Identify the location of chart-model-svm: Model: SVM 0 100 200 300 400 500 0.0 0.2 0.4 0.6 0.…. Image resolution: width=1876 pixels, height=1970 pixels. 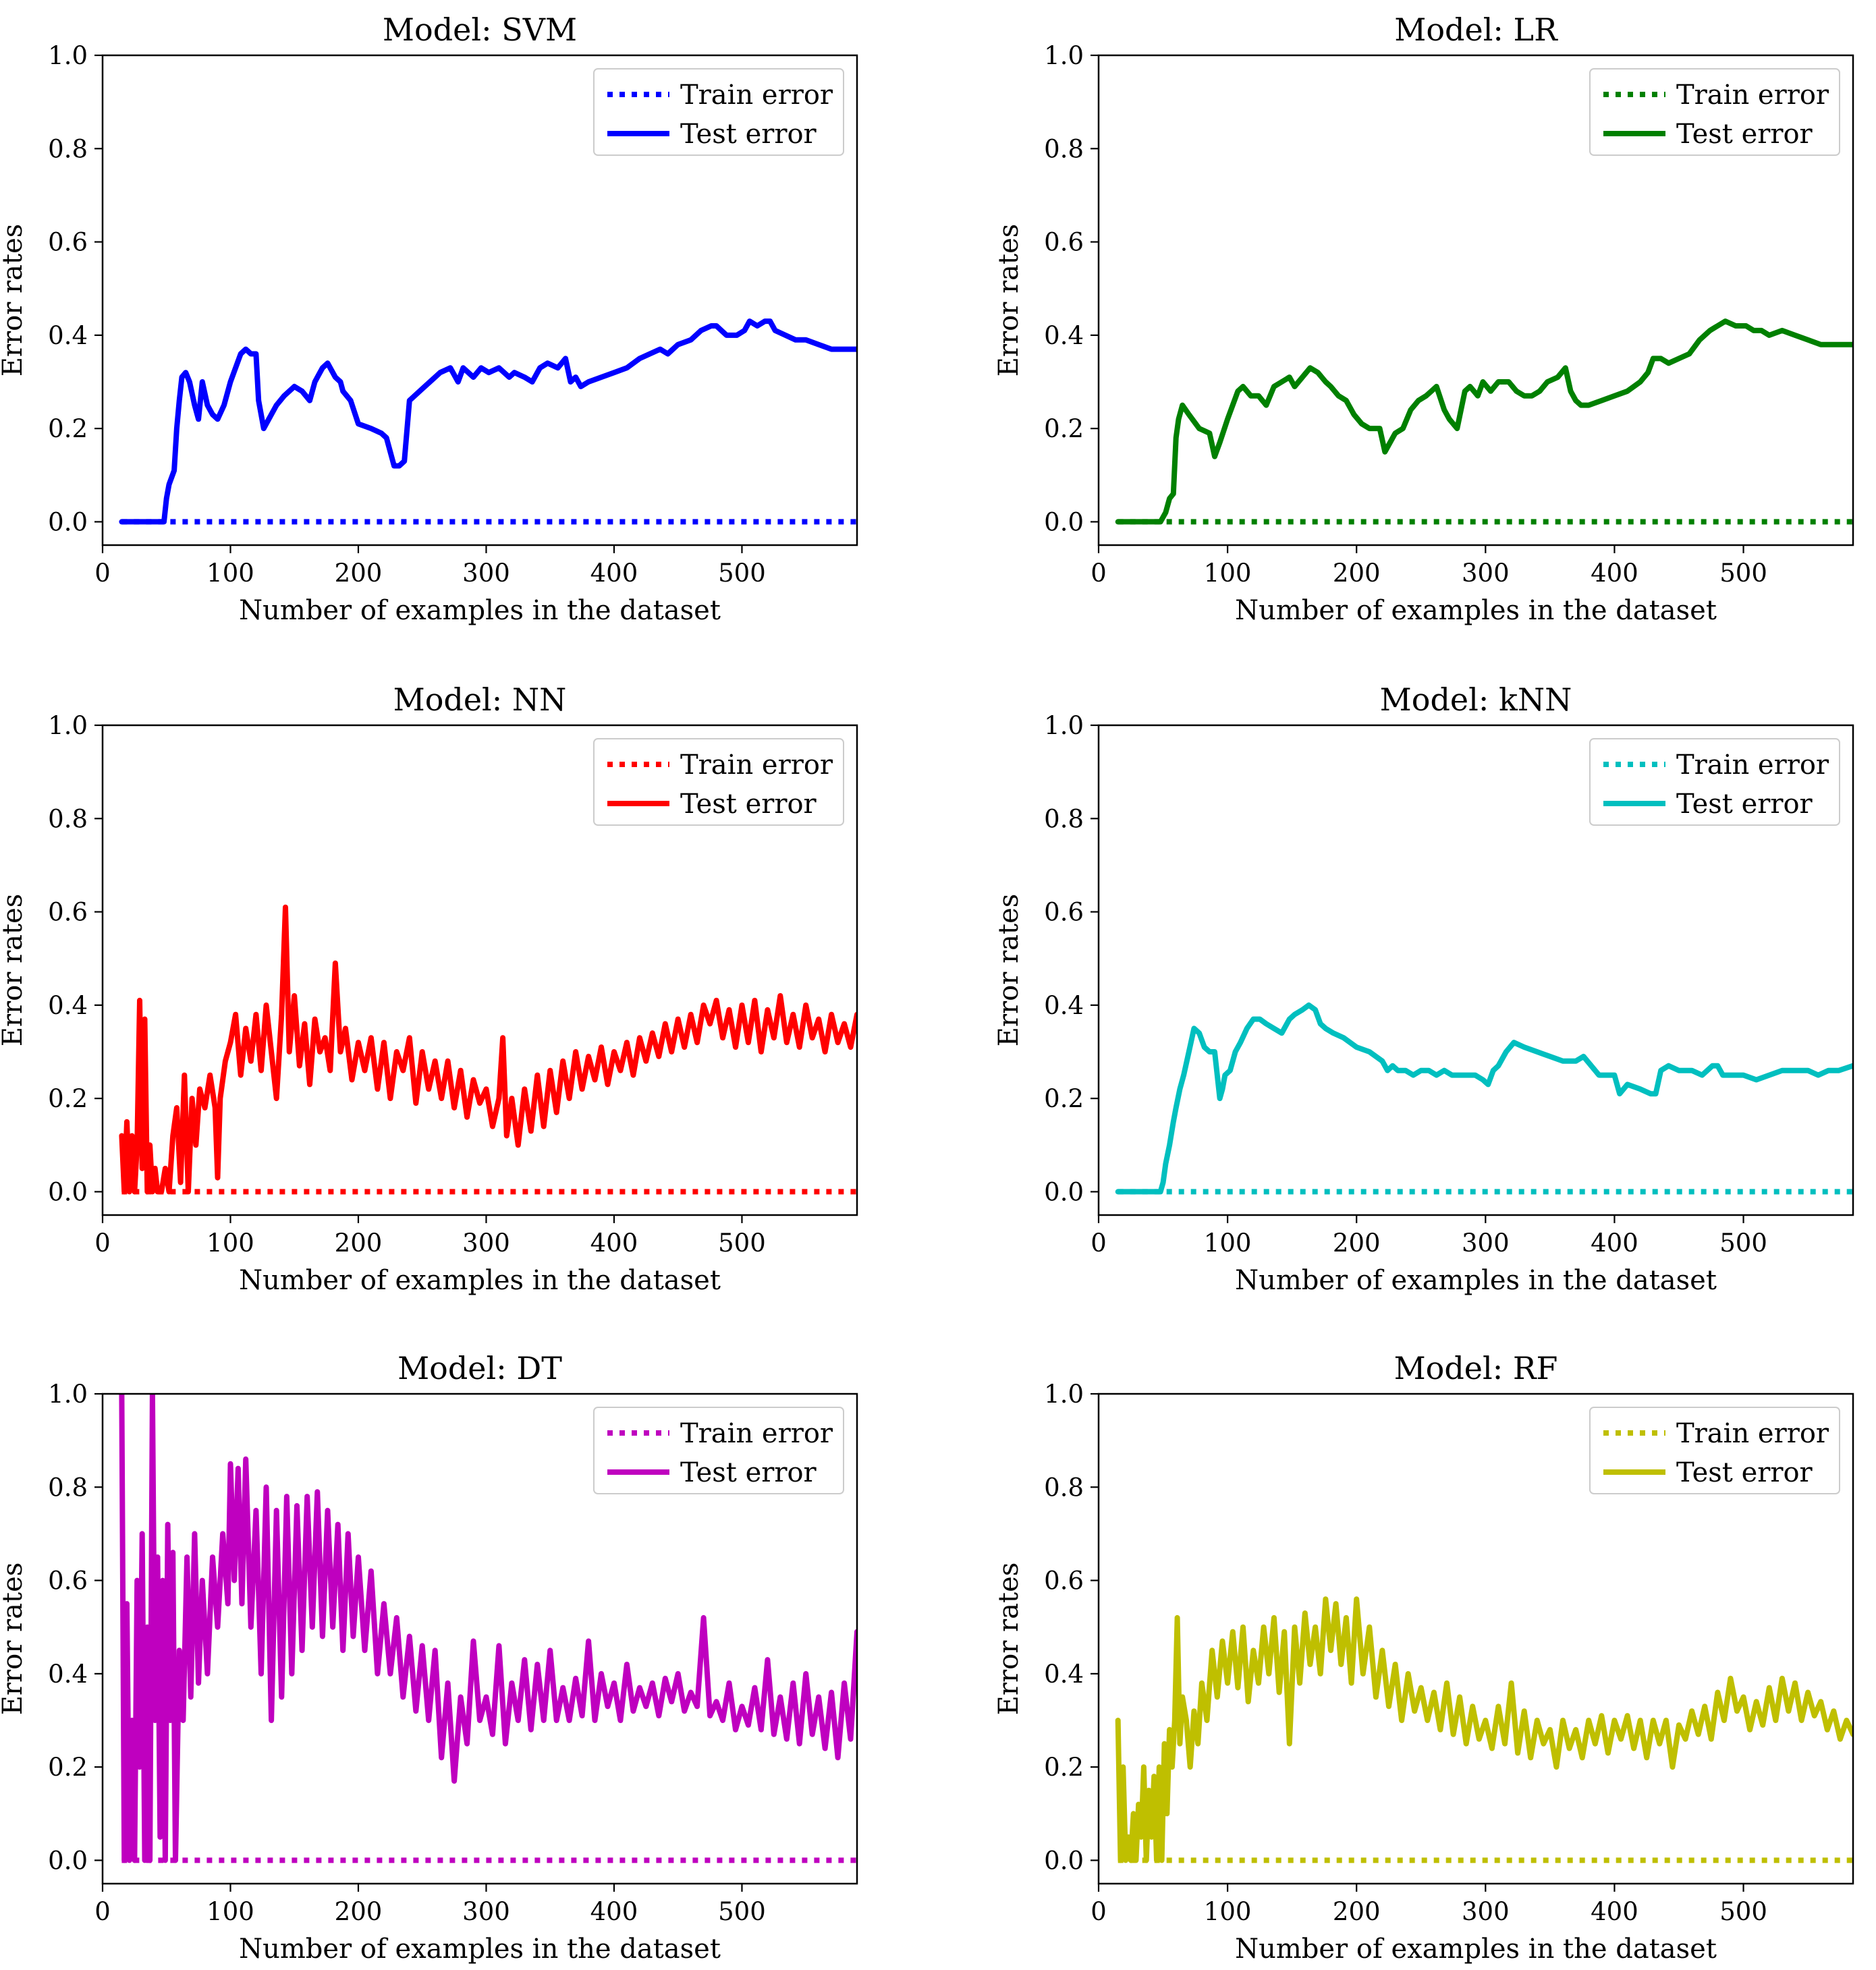
(429, 318).